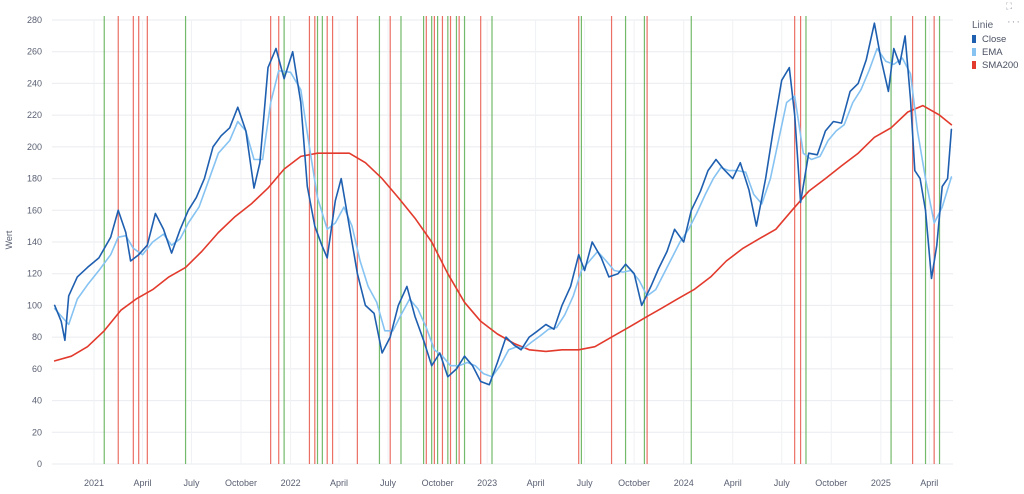 The width and height of the screenshot is (1024, 494). What do you see at coordinates (1014, 22) in the screenshot?
I see `more-options-icon: ···` at bounding box center [1014, 22].